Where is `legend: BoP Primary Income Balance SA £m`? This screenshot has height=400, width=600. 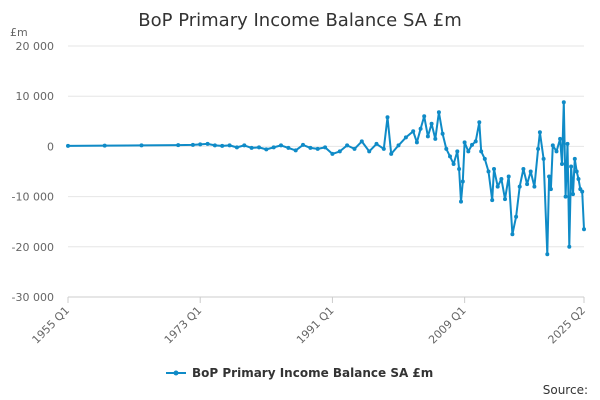 legend: BoP Primary Income Balance SA £m is located at coordinates (299, 373).